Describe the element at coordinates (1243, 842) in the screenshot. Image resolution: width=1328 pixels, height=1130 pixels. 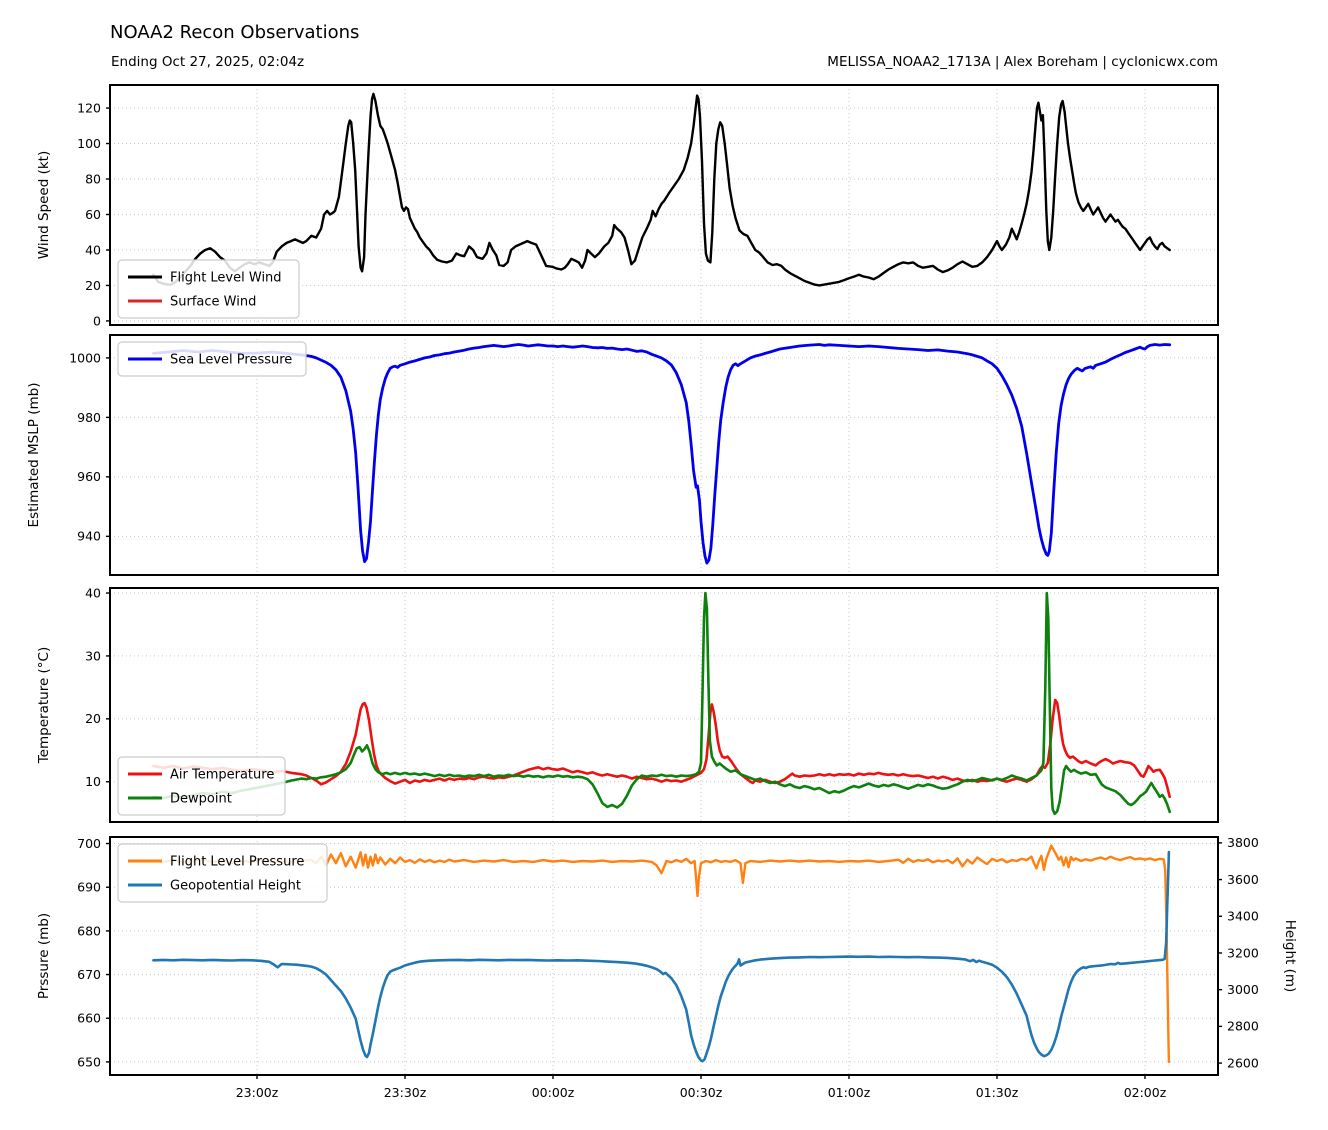
I see `y-right-tick-label: 3800` at that location.